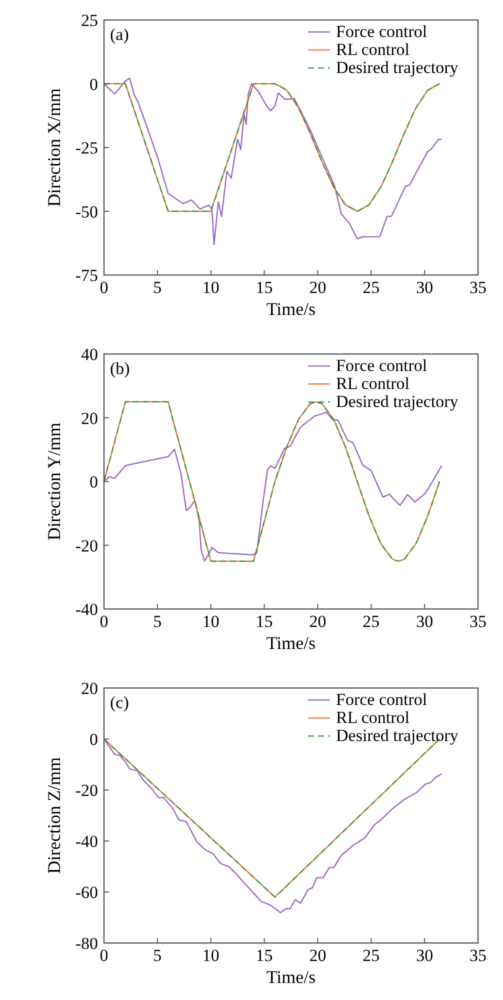  I want to click on y-tick-label: 40, so click(89, 354).